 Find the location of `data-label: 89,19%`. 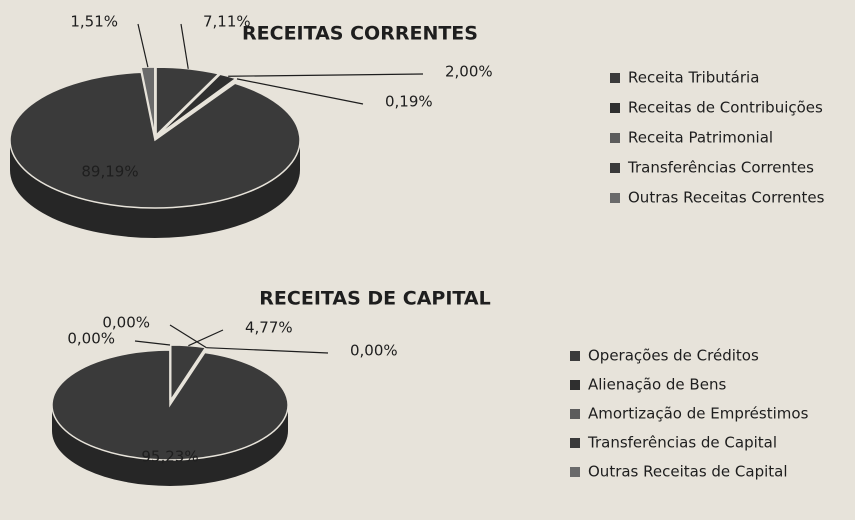

data-label: 89,19% is located at coordinates (109, 172).